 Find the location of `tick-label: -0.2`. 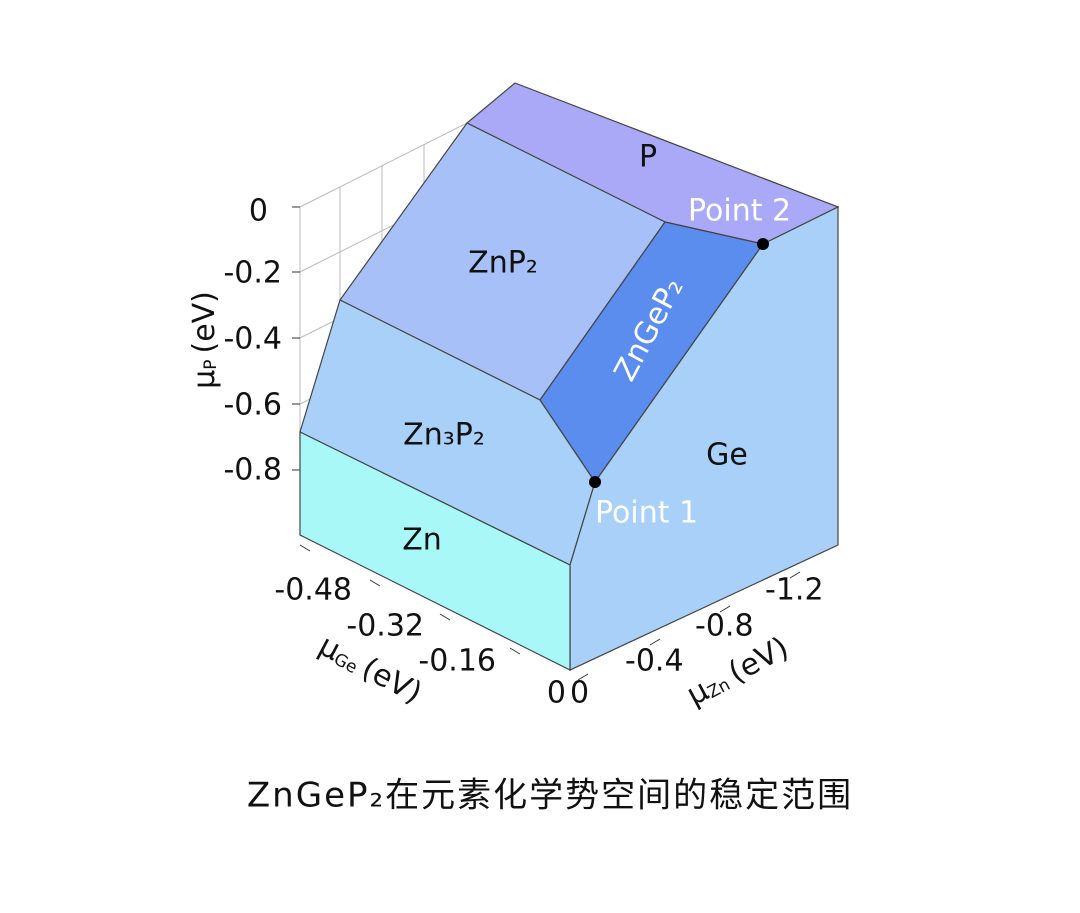

tick-label: -0.2 is located at coordinates (252, 273).